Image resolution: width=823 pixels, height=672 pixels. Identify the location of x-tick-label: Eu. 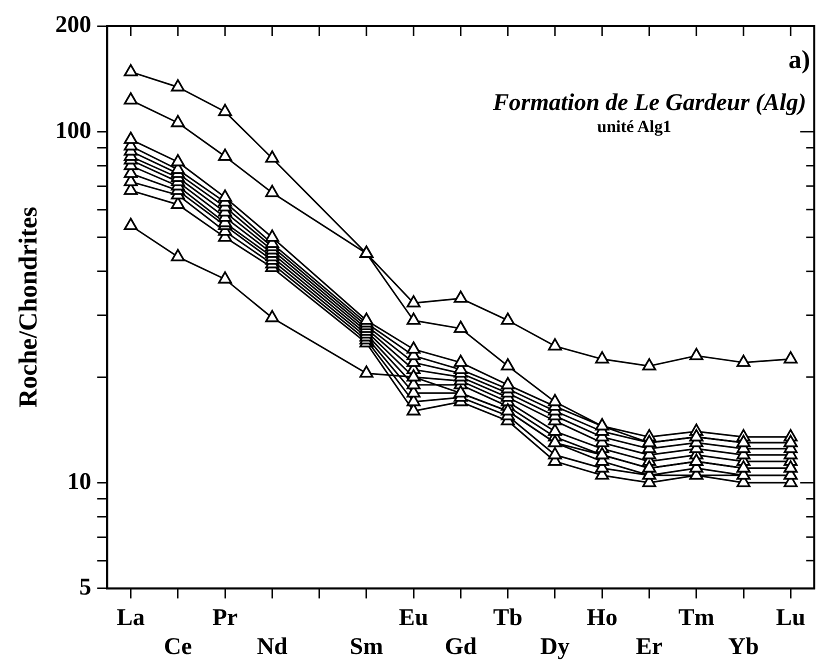
(413, 618).